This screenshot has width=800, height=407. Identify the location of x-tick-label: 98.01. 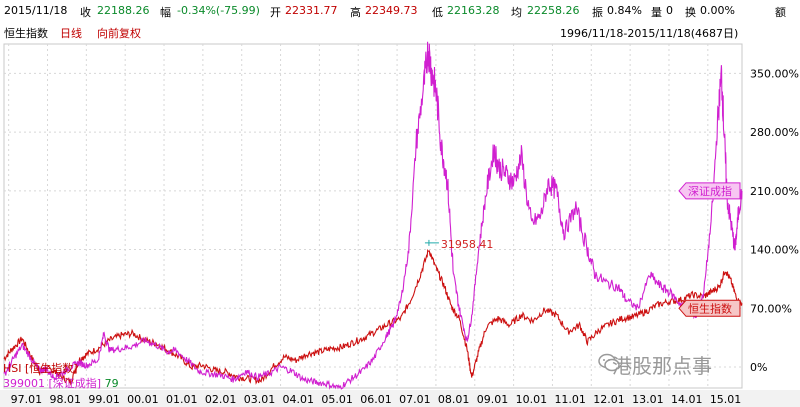
(66, 399).